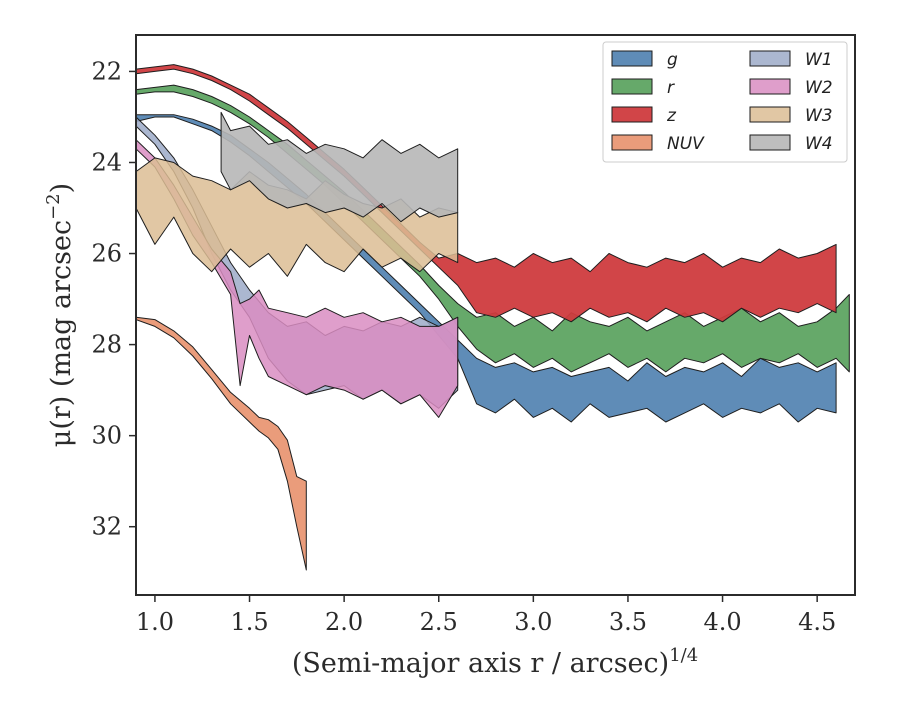 The height and width of the screenshot is (705, 900). Describe the element at coordinates (155, 622) in the screenshot. I see `x-tick-label: 1.0` at that location.